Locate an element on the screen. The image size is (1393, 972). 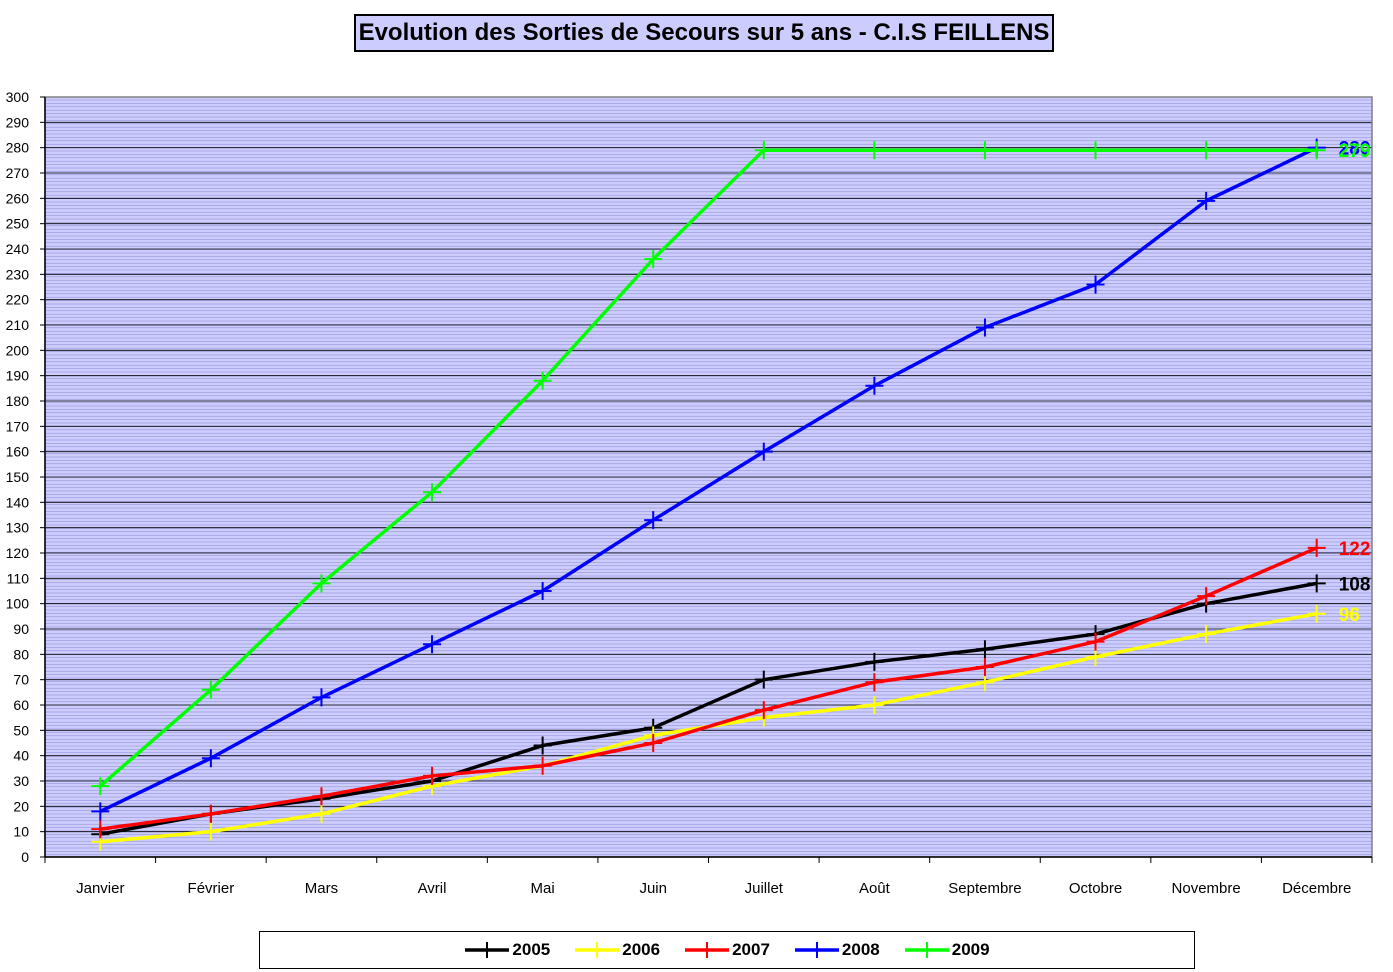
x-tick-label: Décembre is located at coordinates (1316, 888).